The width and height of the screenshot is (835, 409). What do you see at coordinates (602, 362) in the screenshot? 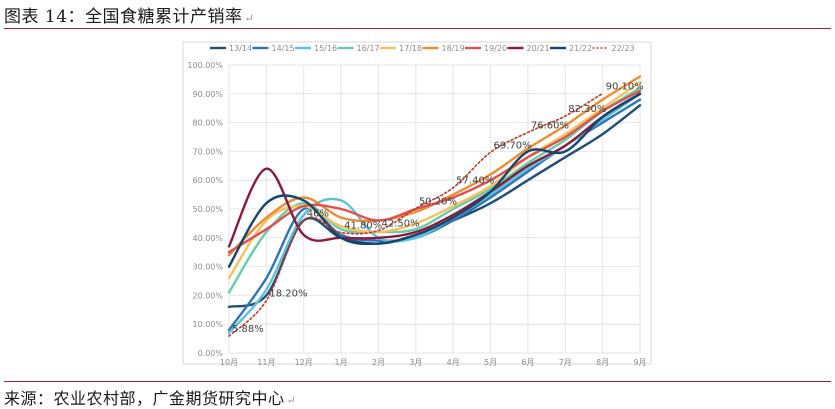
I see `x-tick-label: 8月` at bounding box center [602, 362].